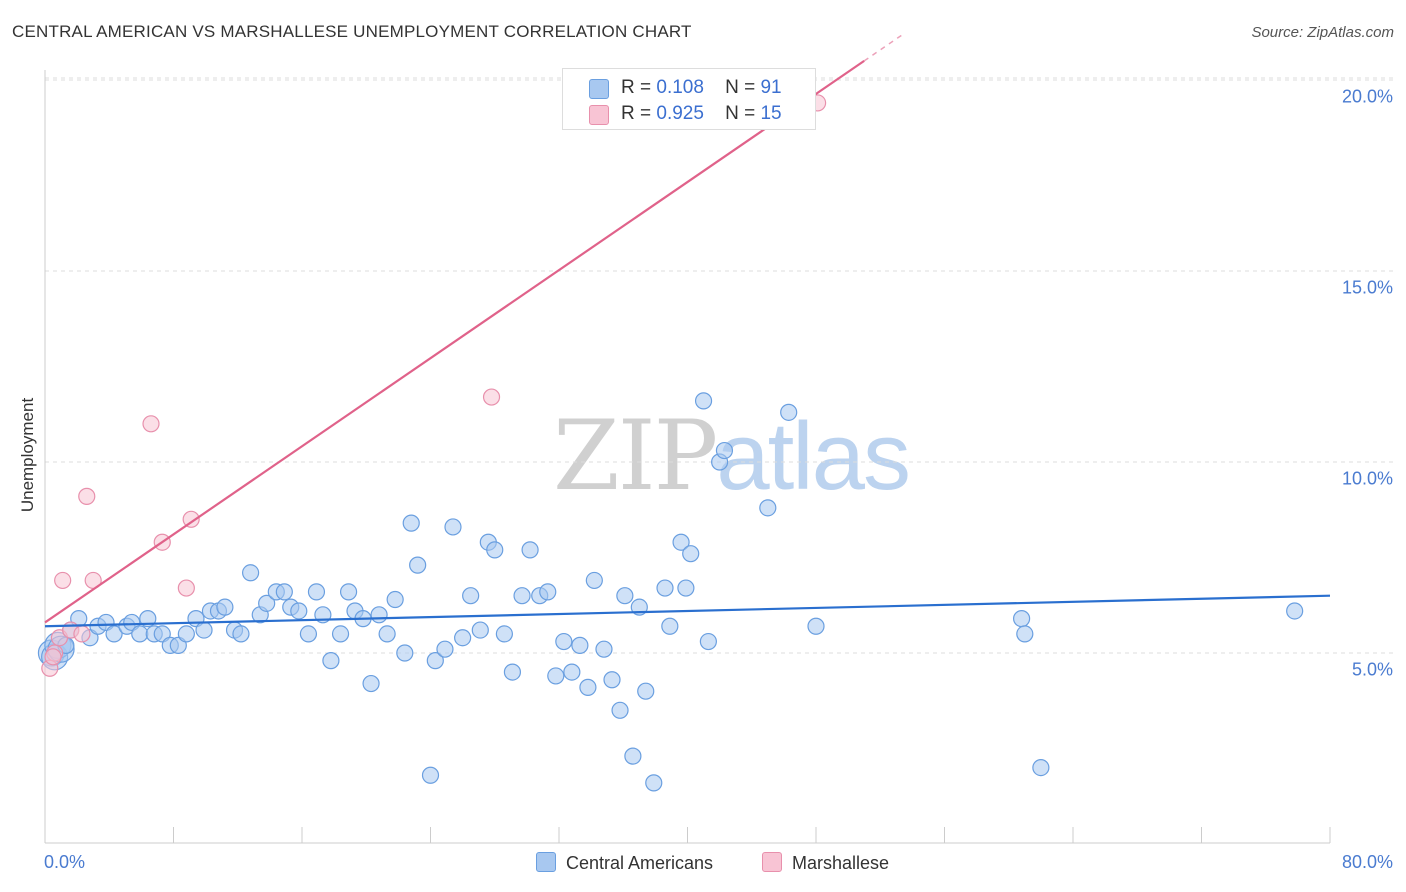 The height and width of the screenshot is (892, 1406). Describe the element at coordinates (680, 87) in the screenshot. I see `legend-r-value: 0.108` at that location.